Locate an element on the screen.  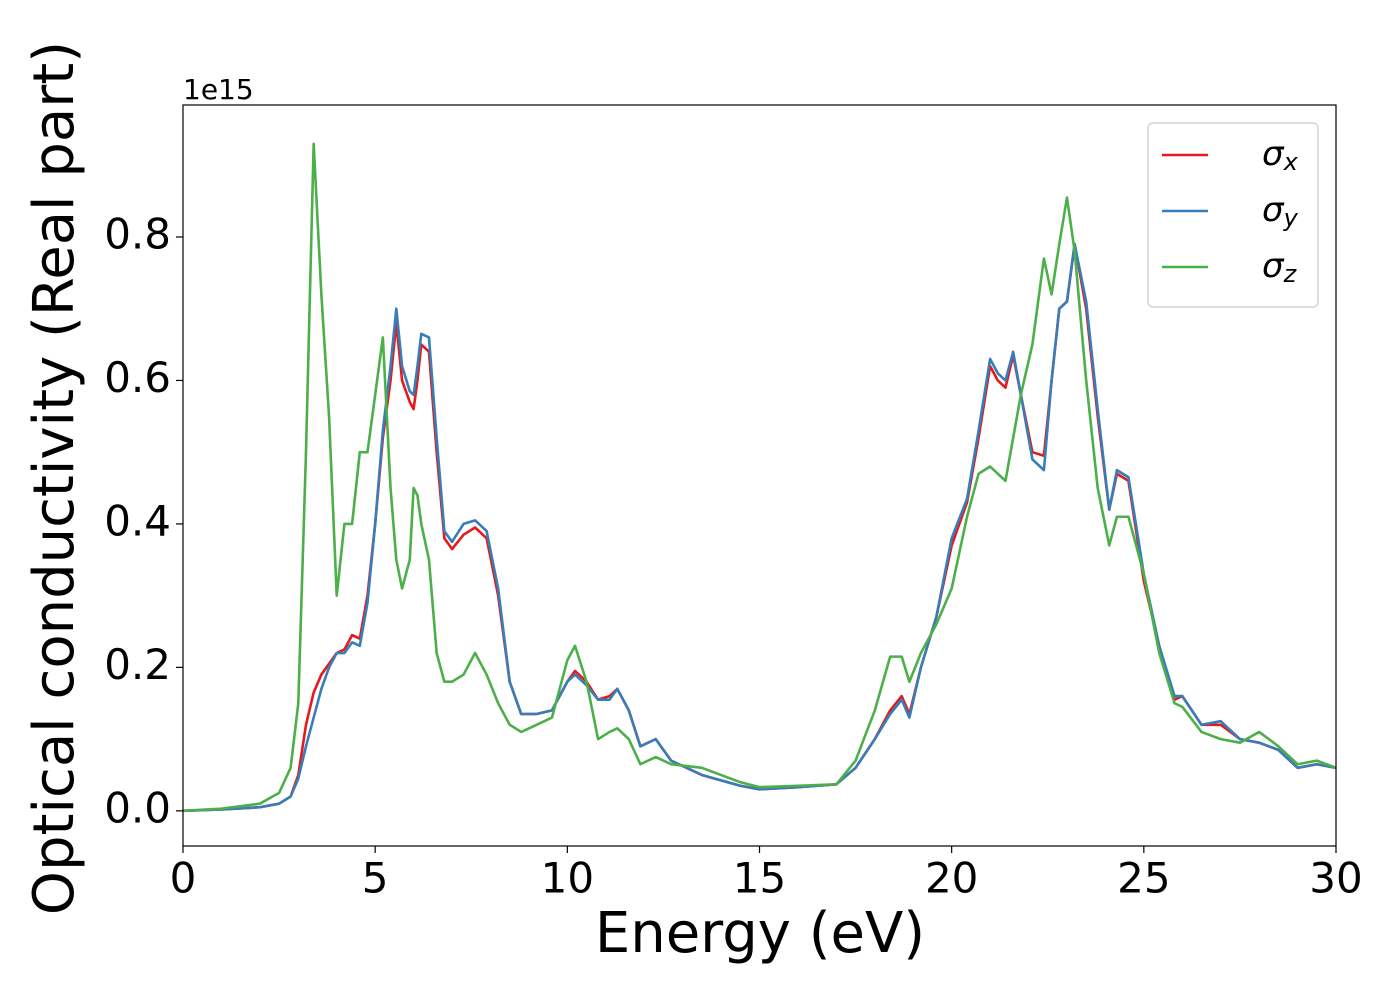
y-tick-label: 0.6 is located at coordinates (137, 377).